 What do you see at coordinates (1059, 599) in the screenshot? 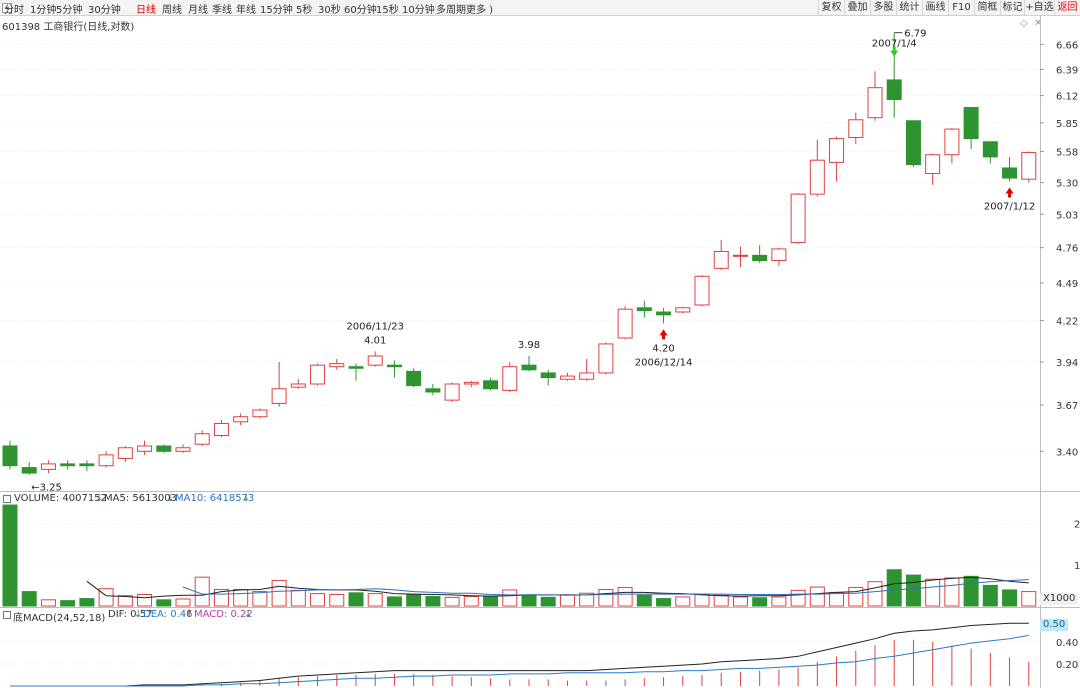
I see `volume-unit-badge: X1000` at bounding box center [1059, 599].